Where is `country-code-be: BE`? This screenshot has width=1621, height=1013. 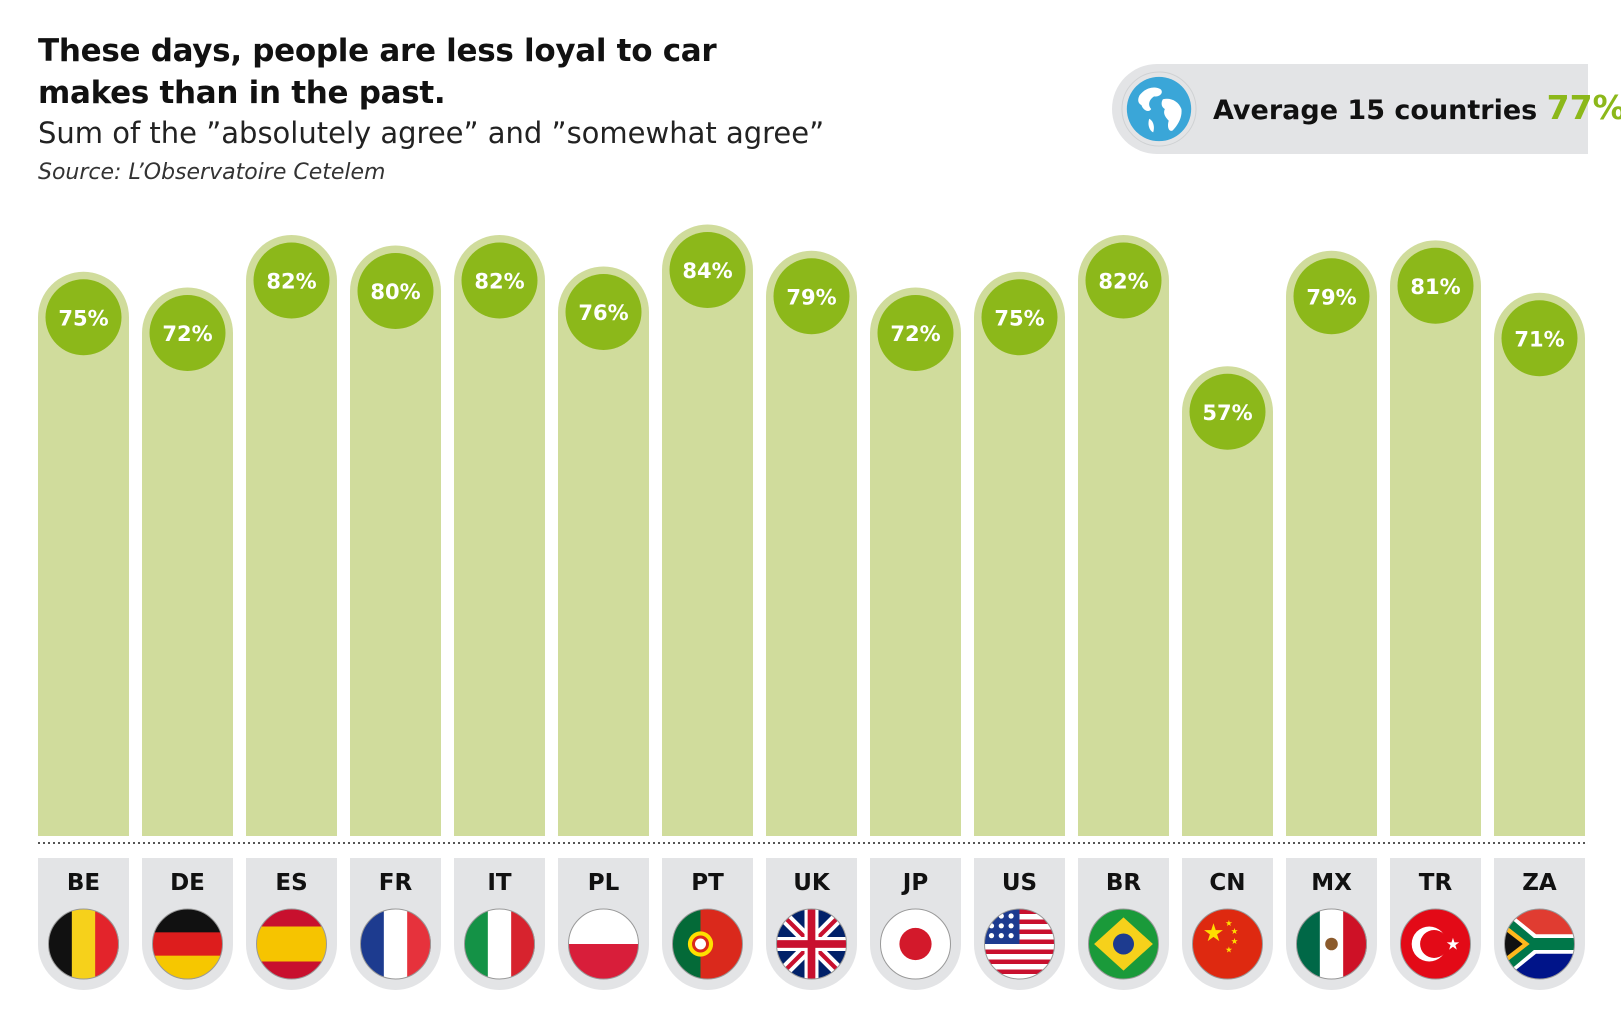
country-code-be: BE is located at coordinates (83, 883).